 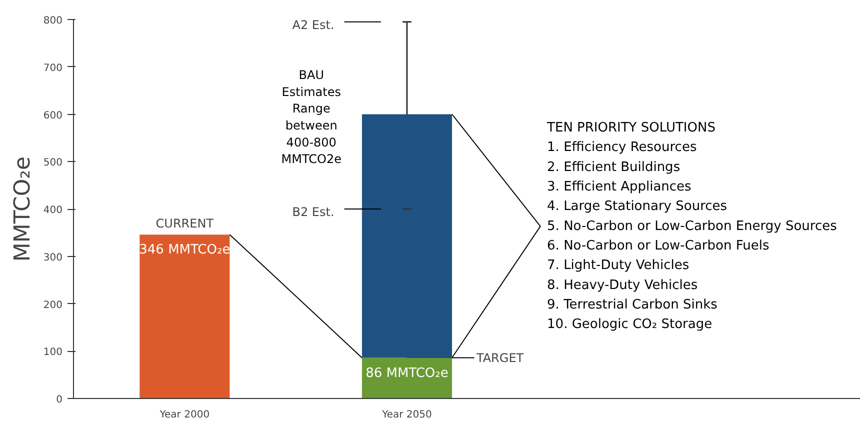 I want to click on data-label: 346 MMTCO₂e, so click(x=184, y=250).